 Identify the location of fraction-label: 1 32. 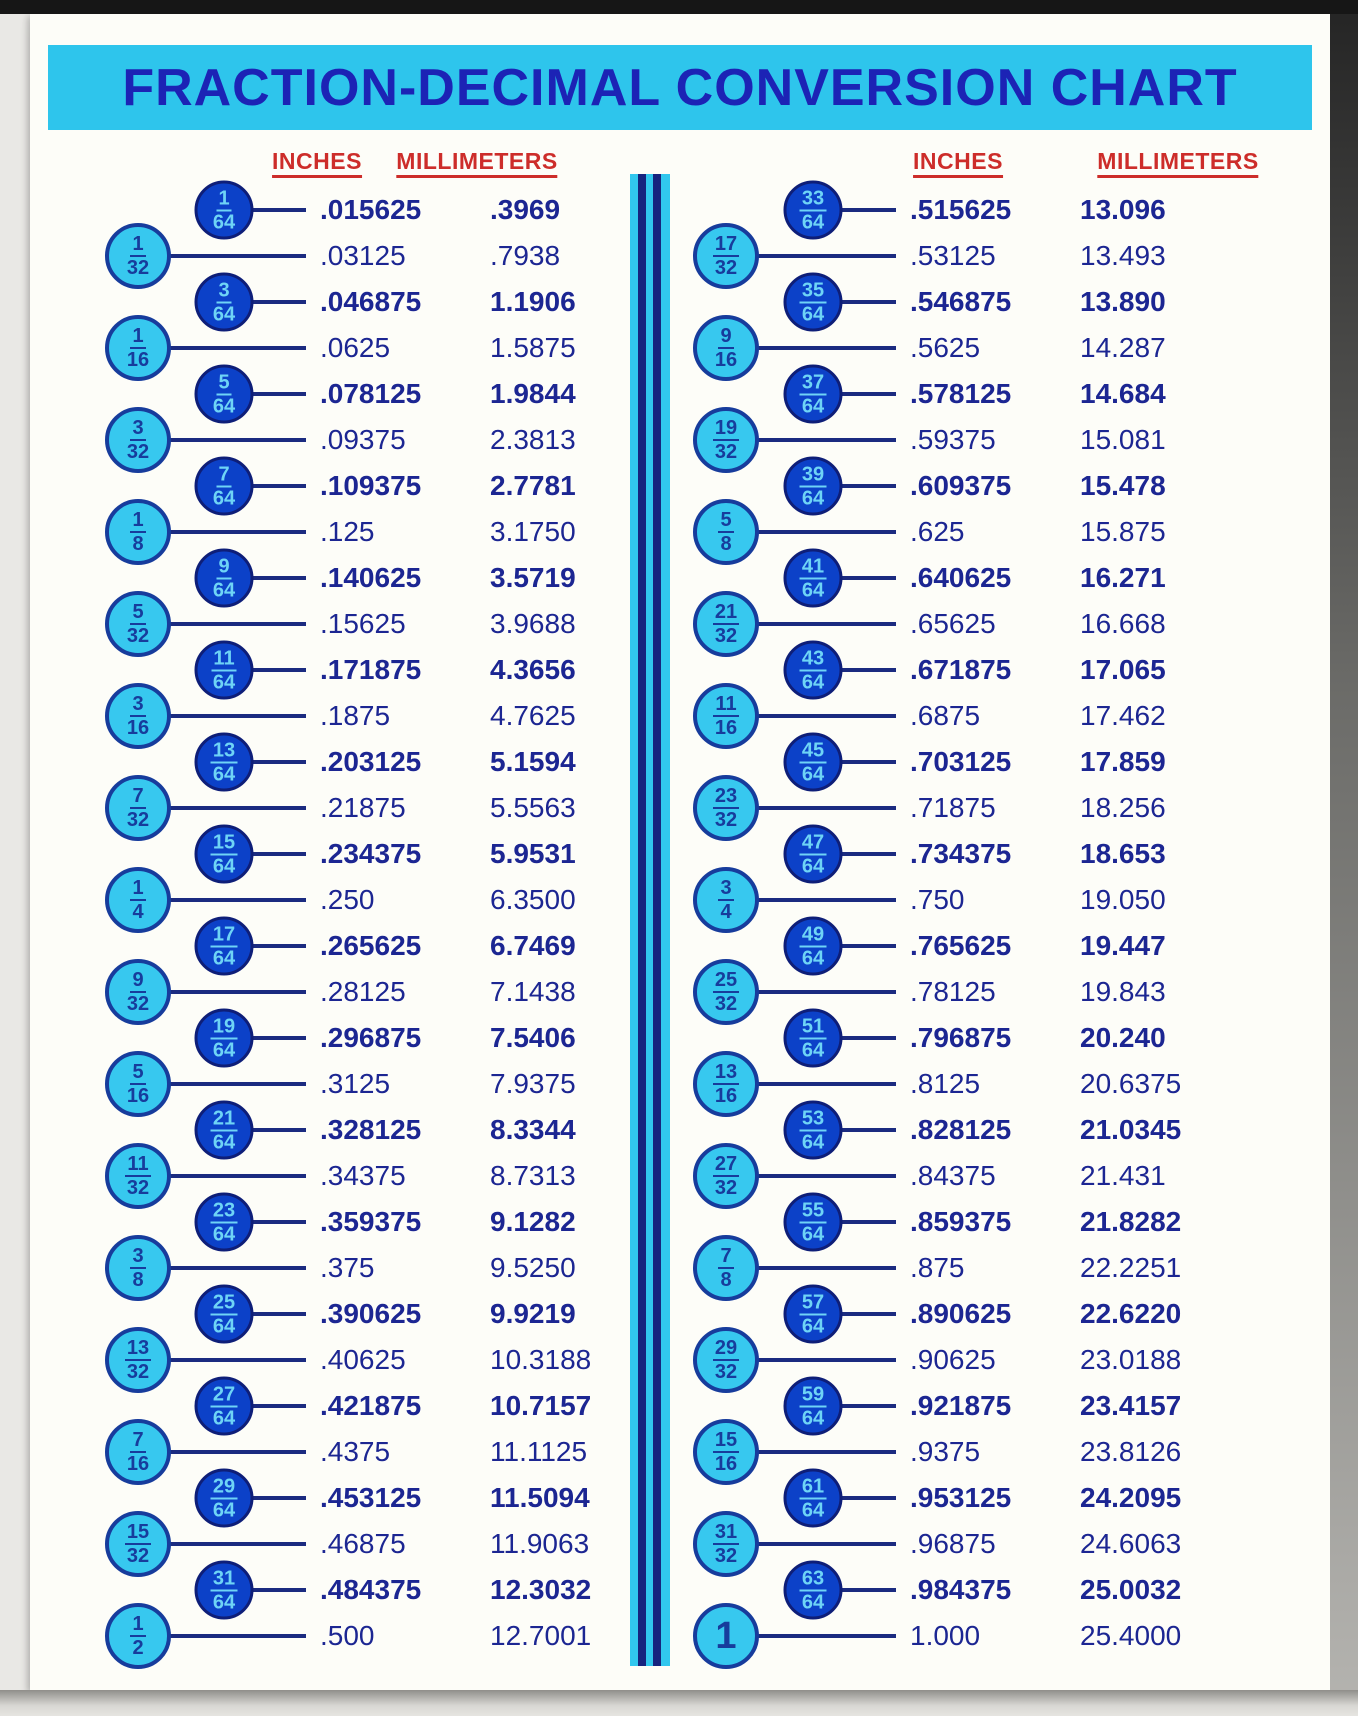
(138, 256).